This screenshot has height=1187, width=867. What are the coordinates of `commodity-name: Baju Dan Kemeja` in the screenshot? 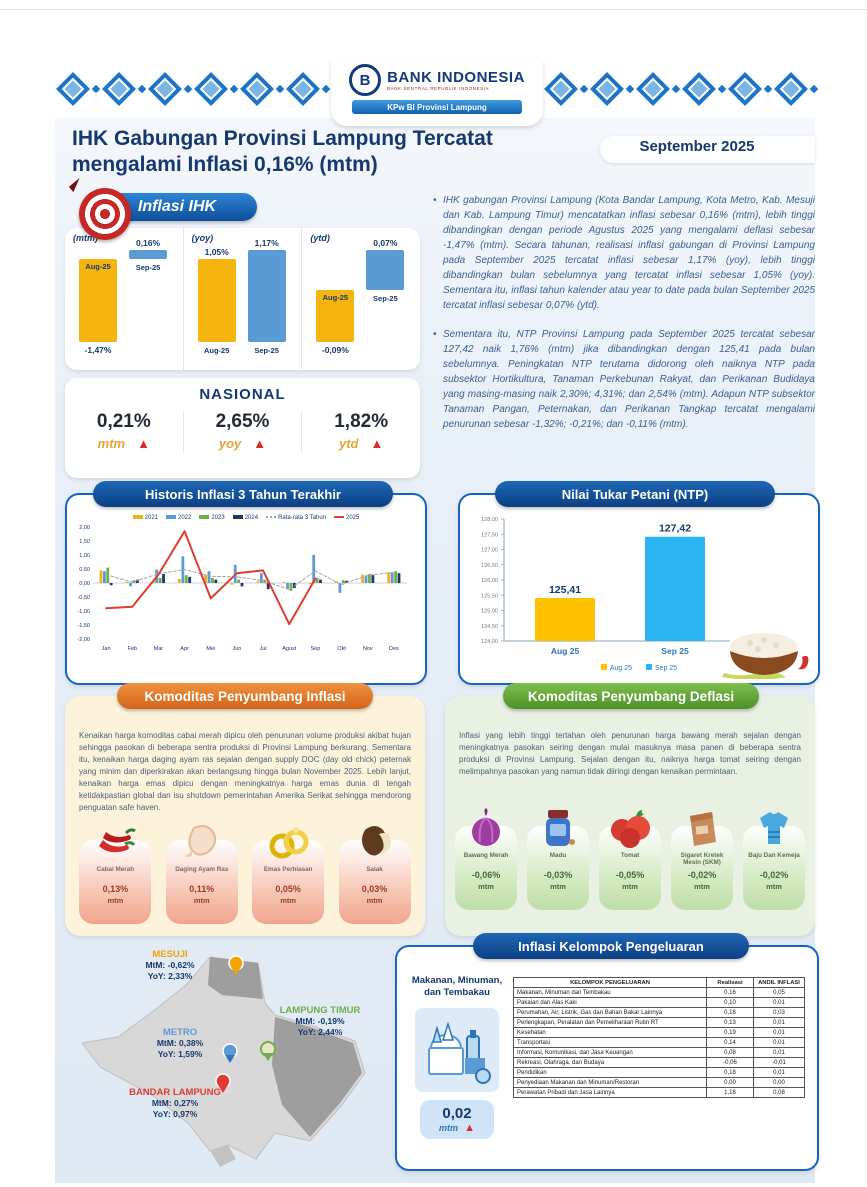 It's located at (774, 855).